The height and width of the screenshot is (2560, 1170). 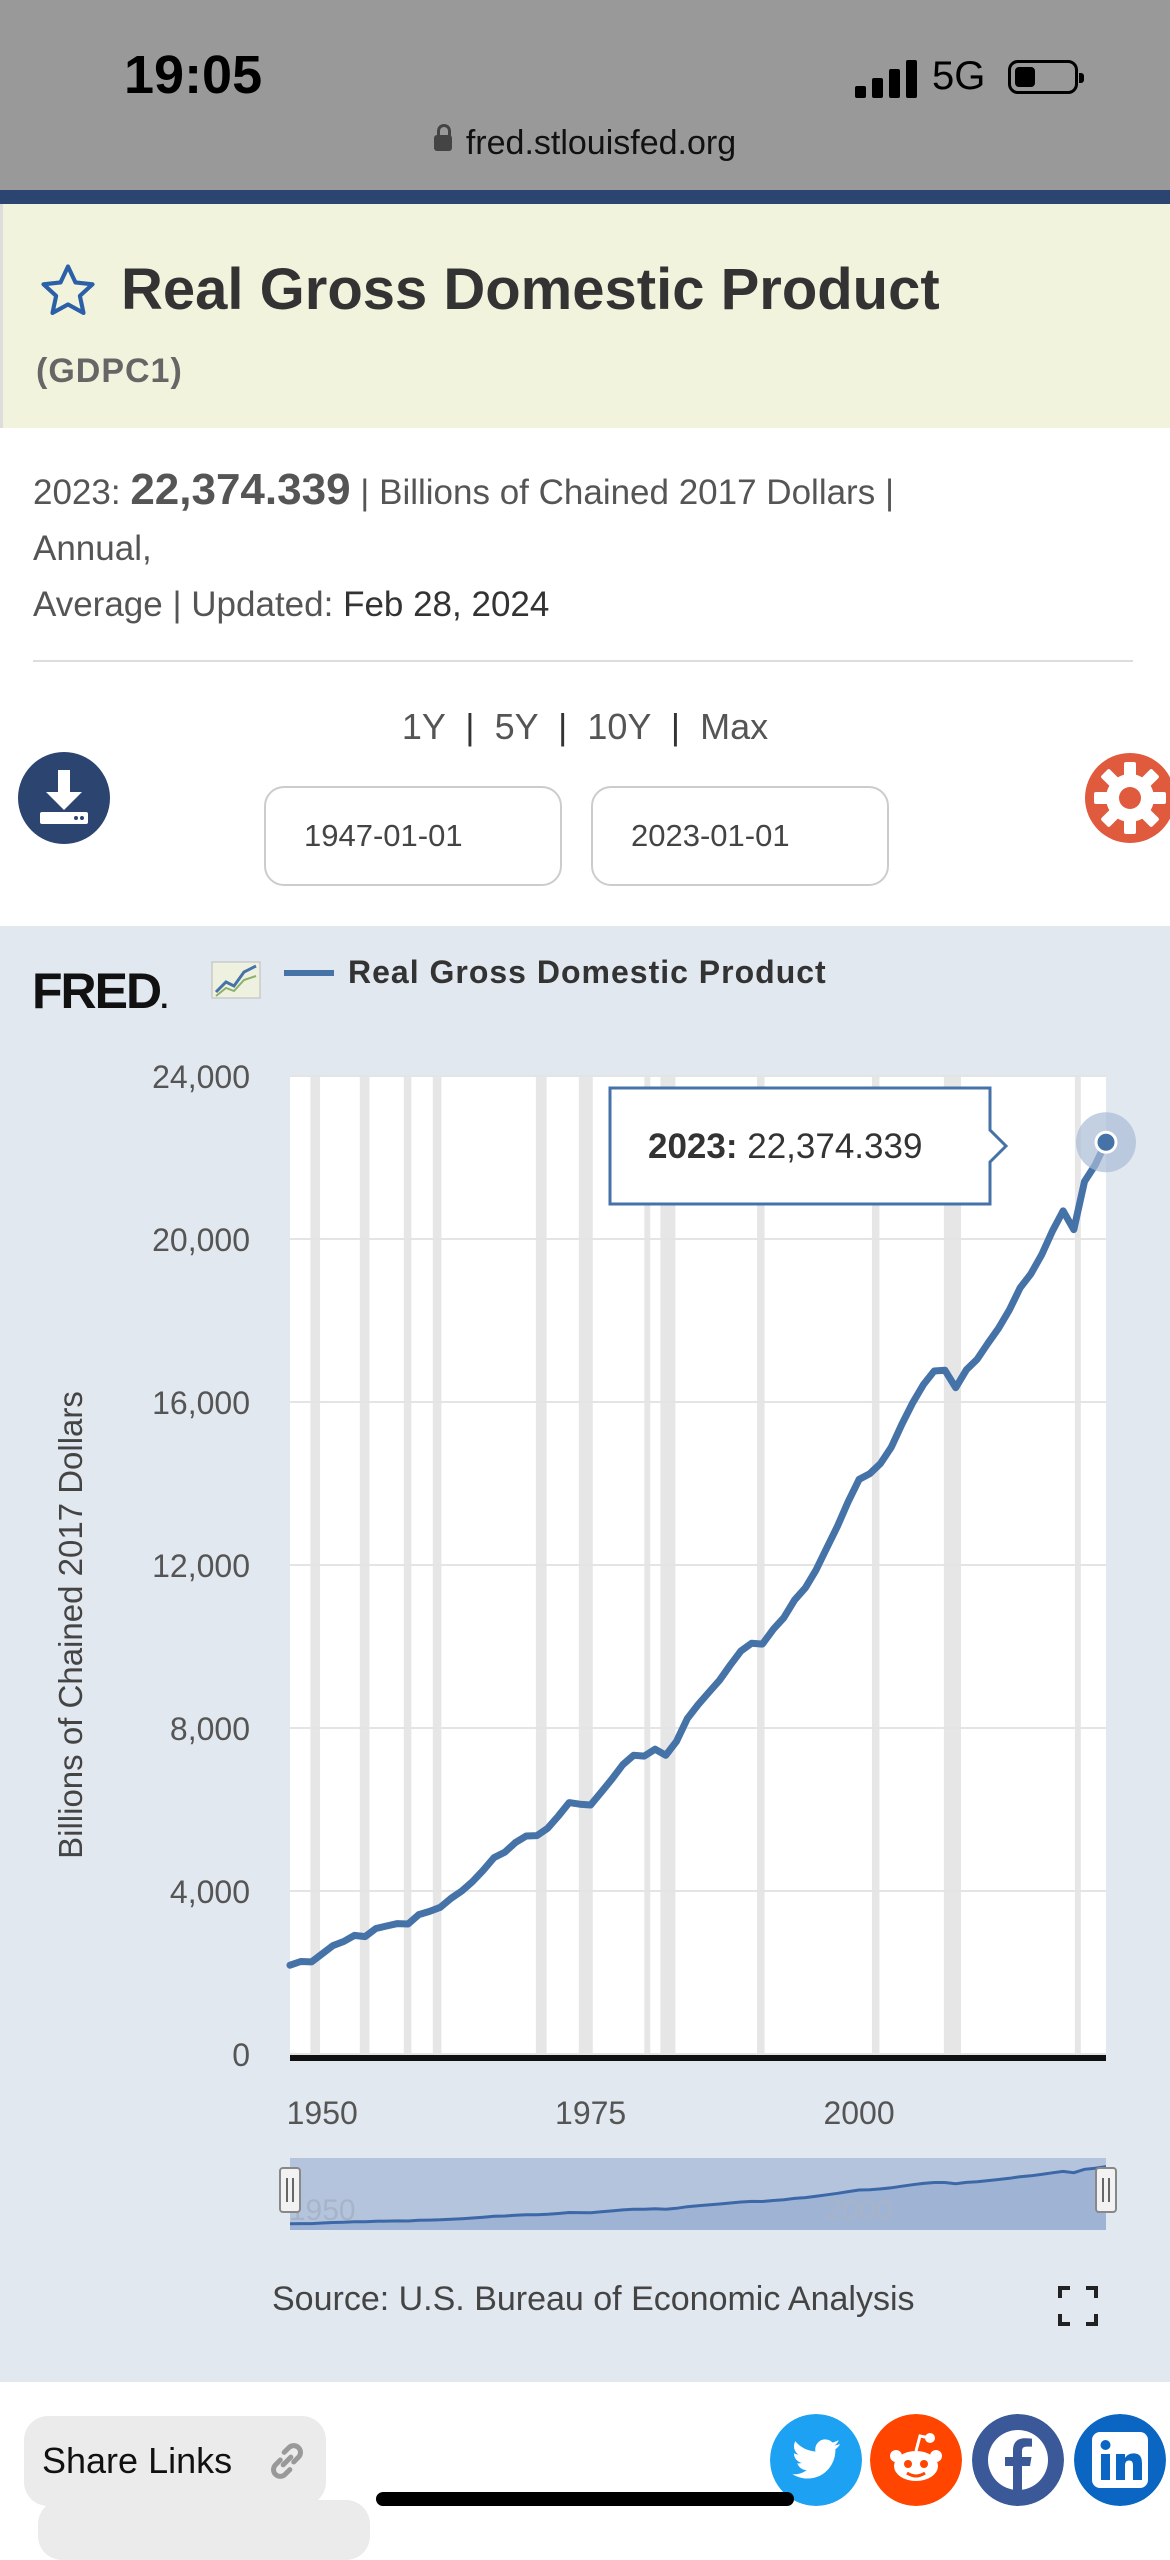 I want to click on site-header-strip, so click(x=585, y=197).